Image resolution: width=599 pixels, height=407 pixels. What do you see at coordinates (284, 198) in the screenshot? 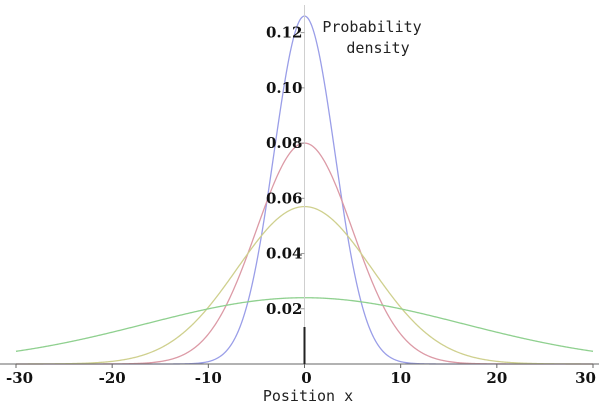
I see `y-tick-label: 0.06` at bounding box center [284, 198].